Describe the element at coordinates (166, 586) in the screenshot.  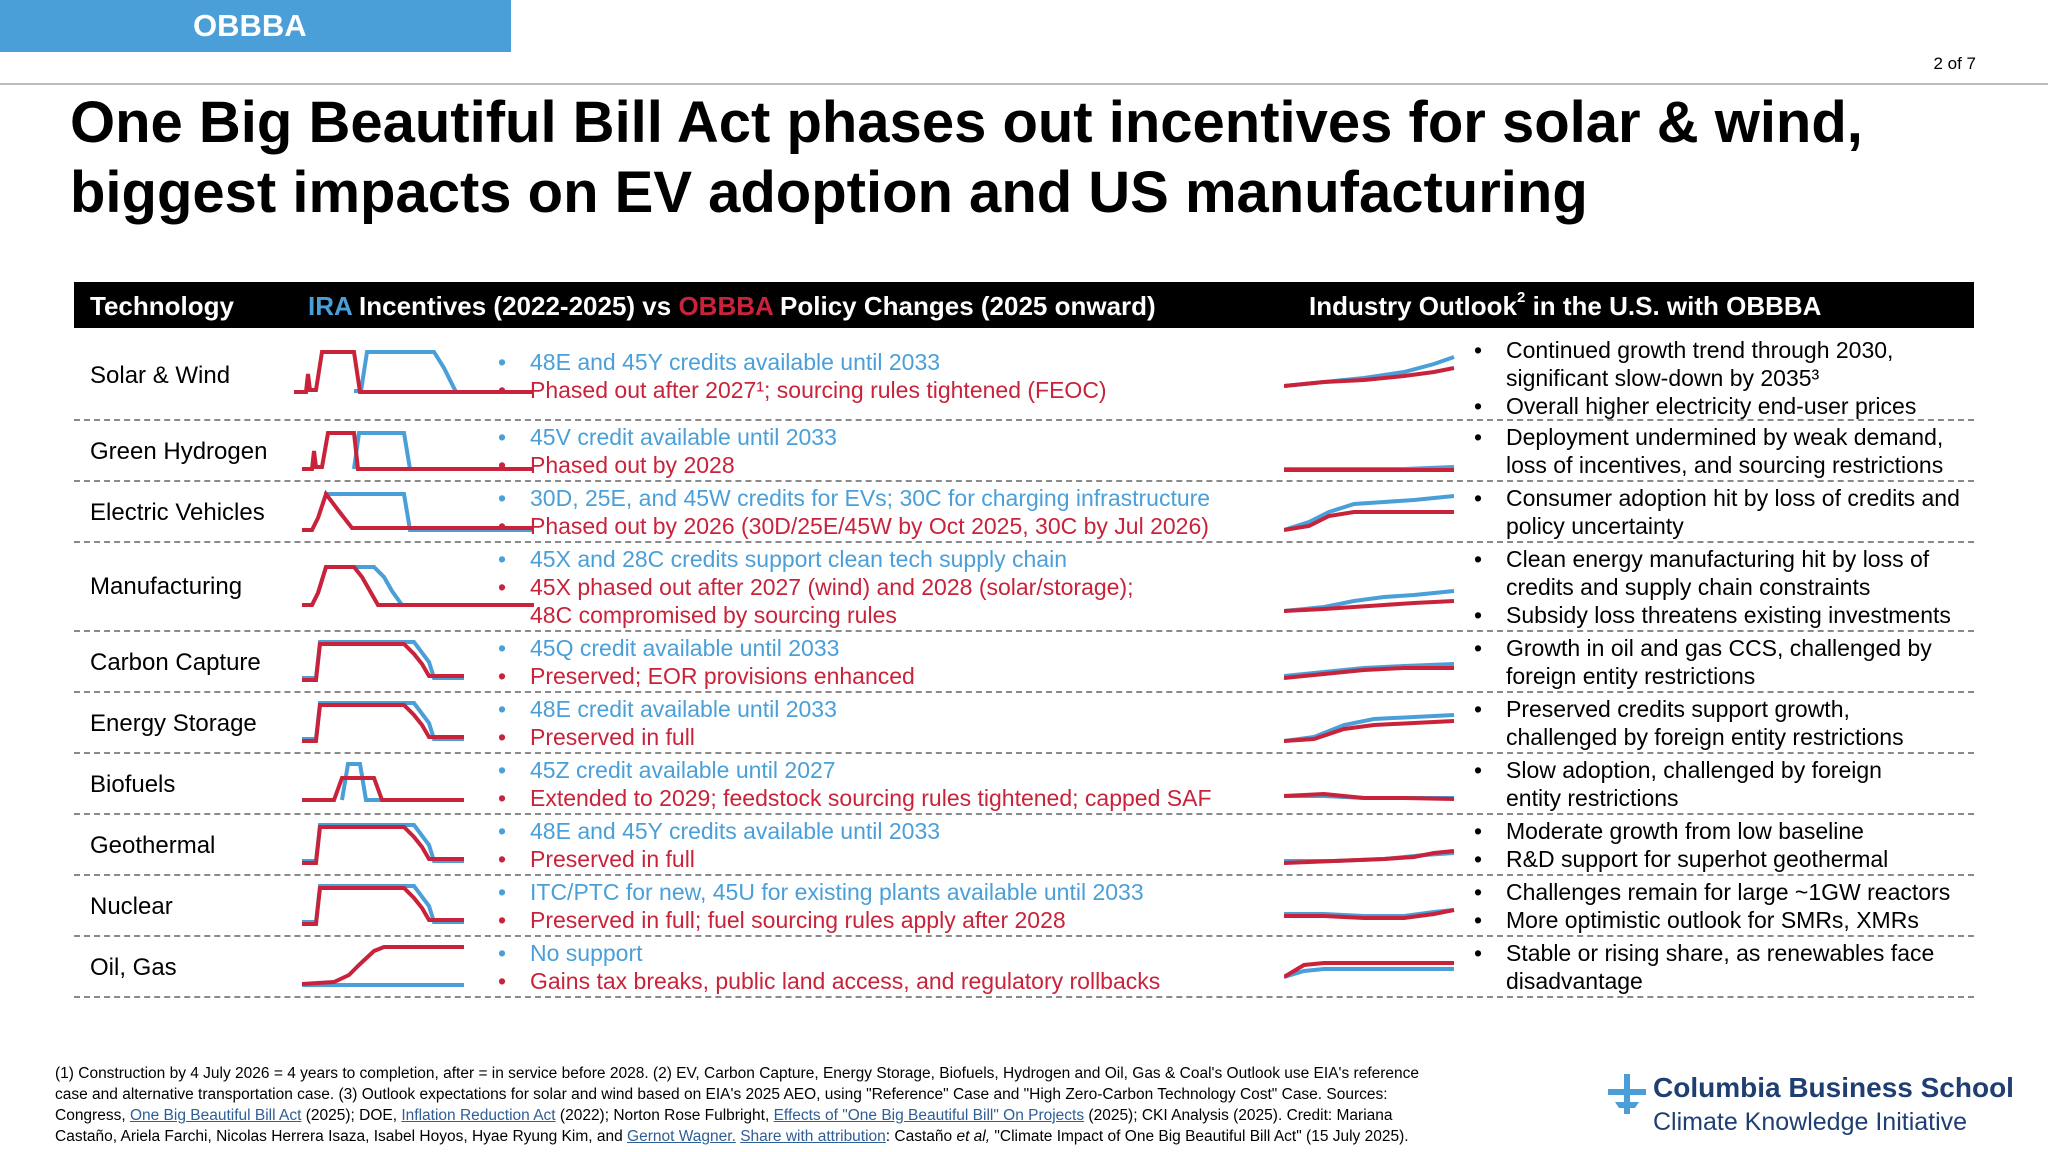
I see `tech-label: Manufacturing` at that location.